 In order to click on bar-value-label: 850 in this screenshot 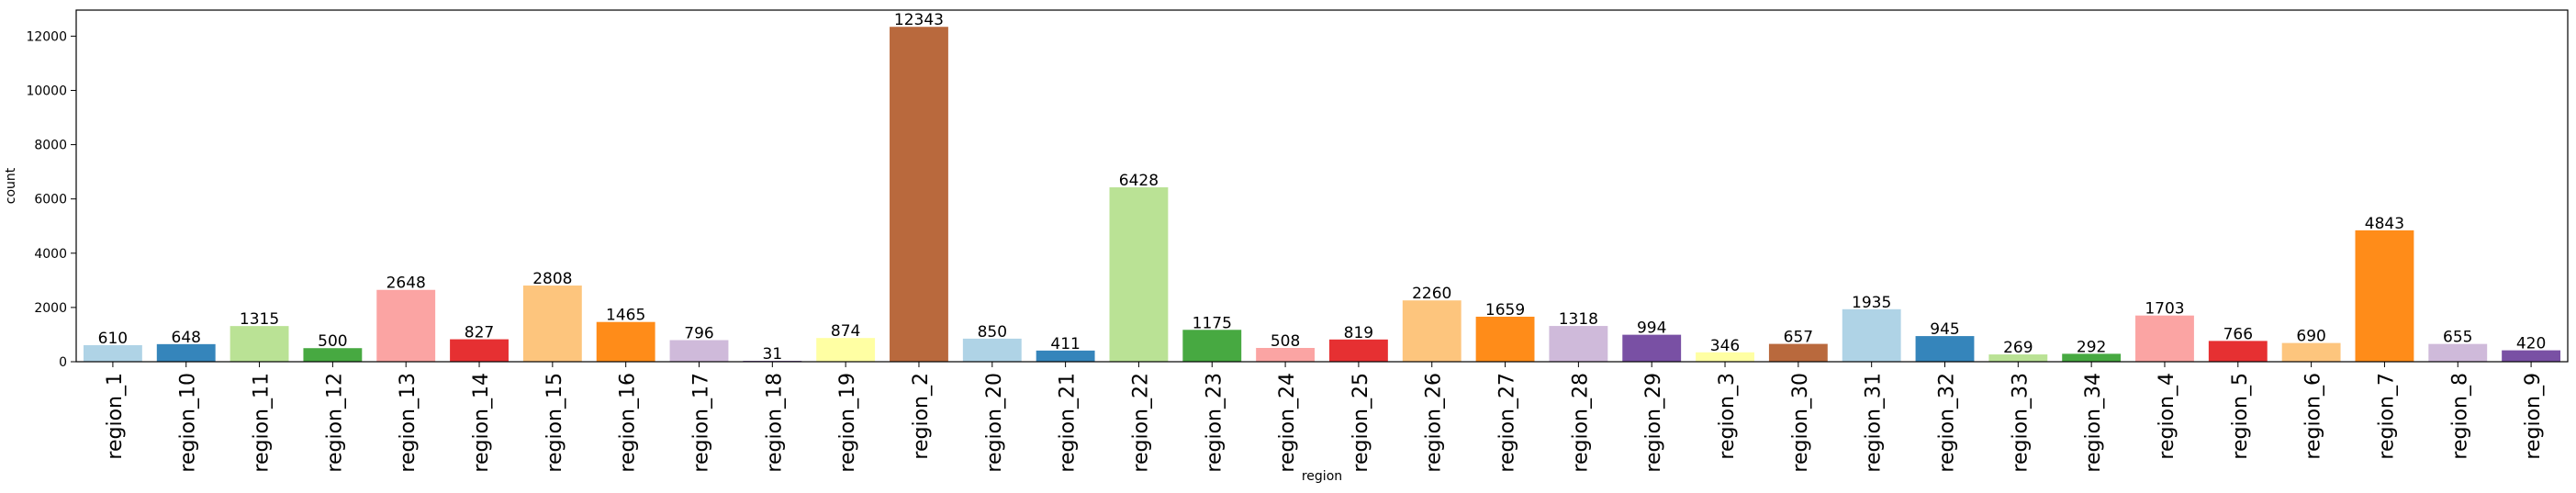, I will do `click(992, 332)`.